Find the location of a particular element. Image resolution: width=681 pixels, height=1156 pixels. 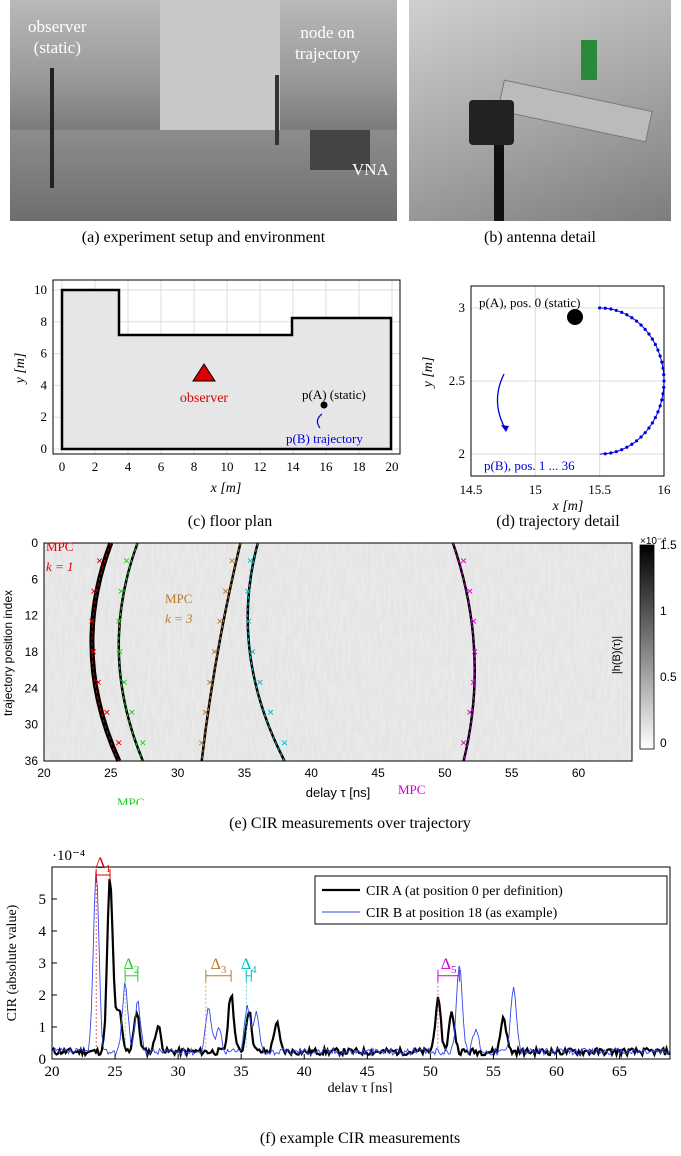

cm-ytick: 30 is located at coordinates (32, 725).